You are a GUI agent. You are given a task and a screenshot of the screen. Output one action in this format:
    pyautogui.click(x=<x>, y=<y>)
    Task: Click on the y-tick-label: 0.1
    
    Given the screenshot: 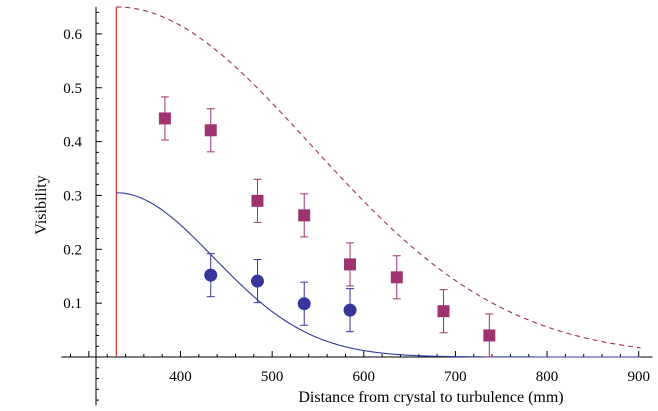 What is the action you would take?
    pyautogui.click(x=72, y=304)
    